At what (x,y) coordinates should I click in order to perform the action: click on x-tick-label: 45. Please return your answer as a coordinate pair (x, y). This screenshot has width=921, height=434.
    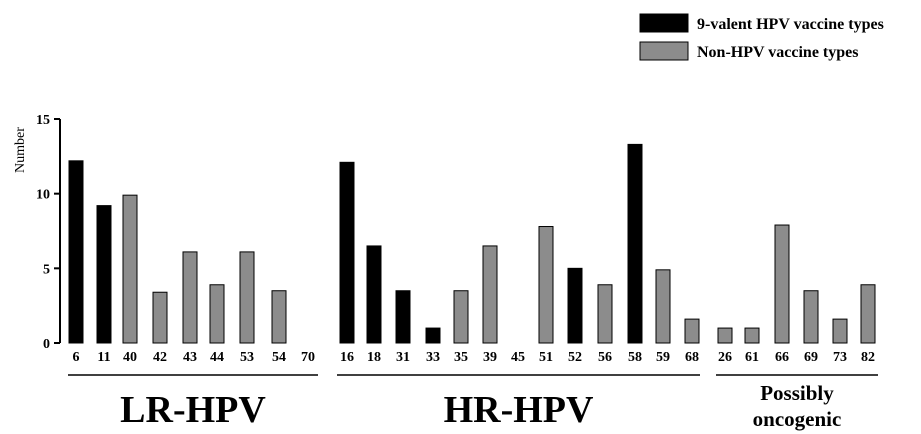
    Looking at the image, I should click on (518, 357).